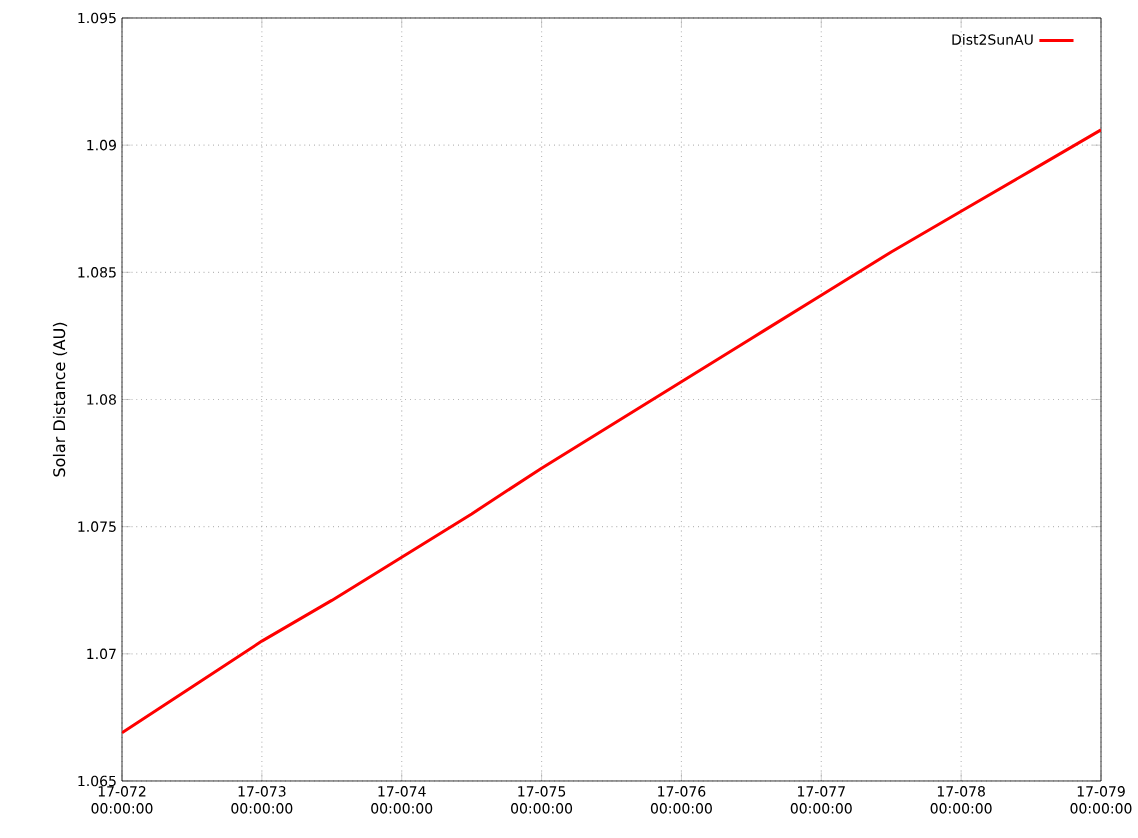 The image size is (1138, 838). What do you see at coordinates (542, 800) in the screenshot?
I see `x-tick-label: 17-075 00:00:00` at bounding box center [542, 800].